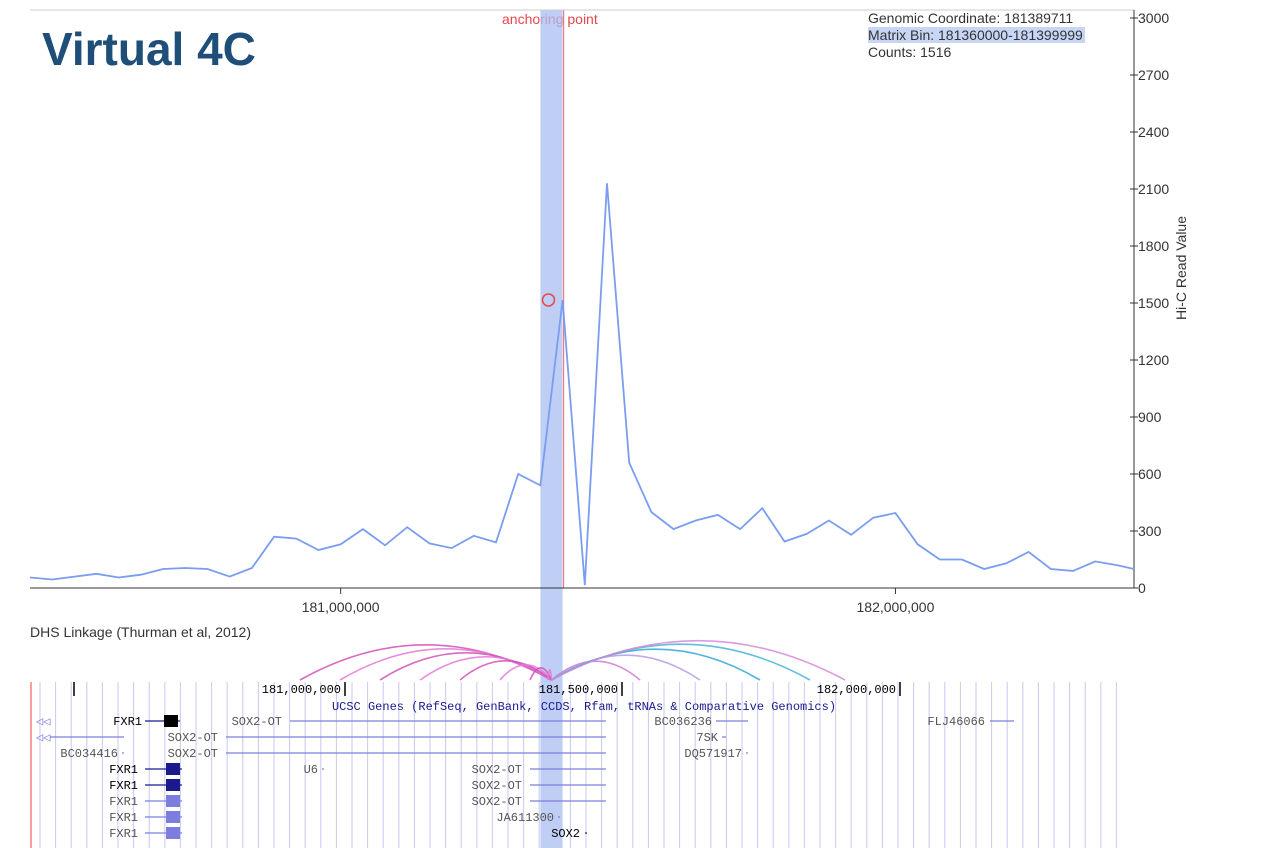  Describe the element at coordinates (707, 738) in the screenshot. I see `gene-label: 7SK` at that location.